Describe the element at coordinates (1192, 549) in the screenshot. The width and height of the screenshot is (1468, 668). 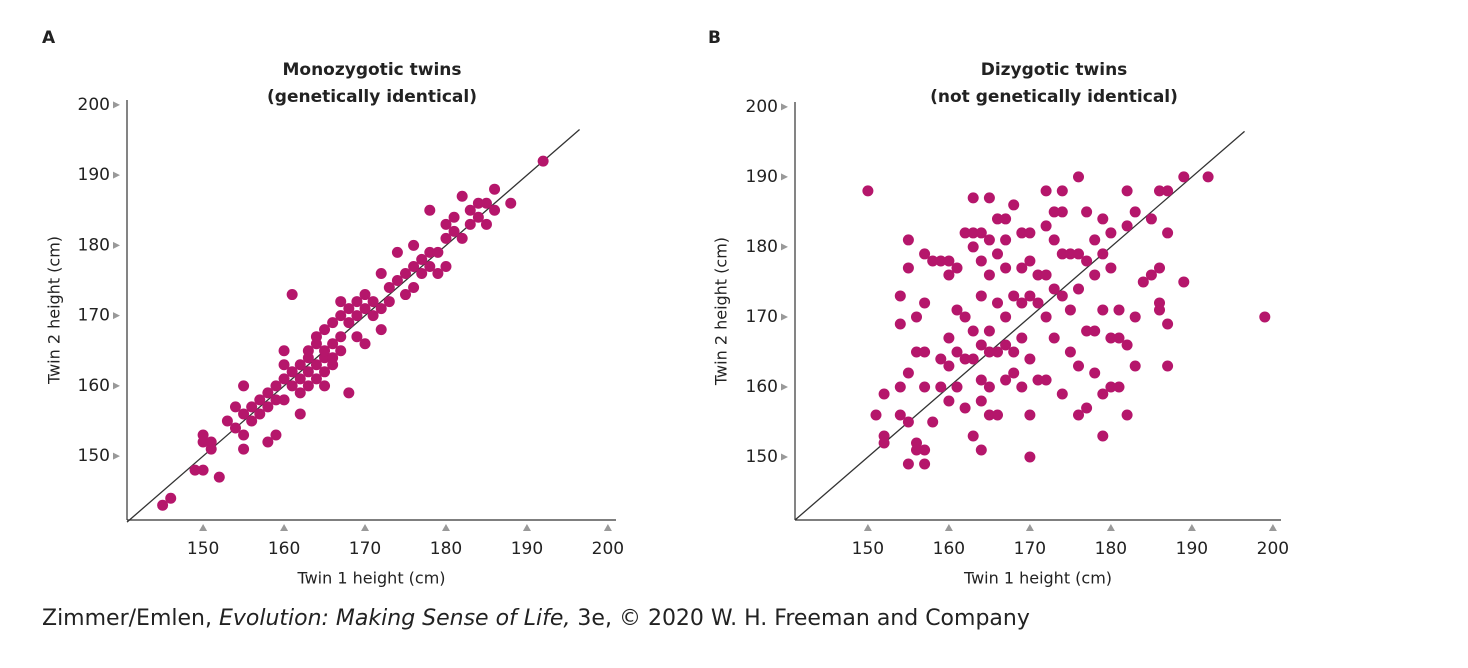
I see `x-tick-label: 190` at that location.